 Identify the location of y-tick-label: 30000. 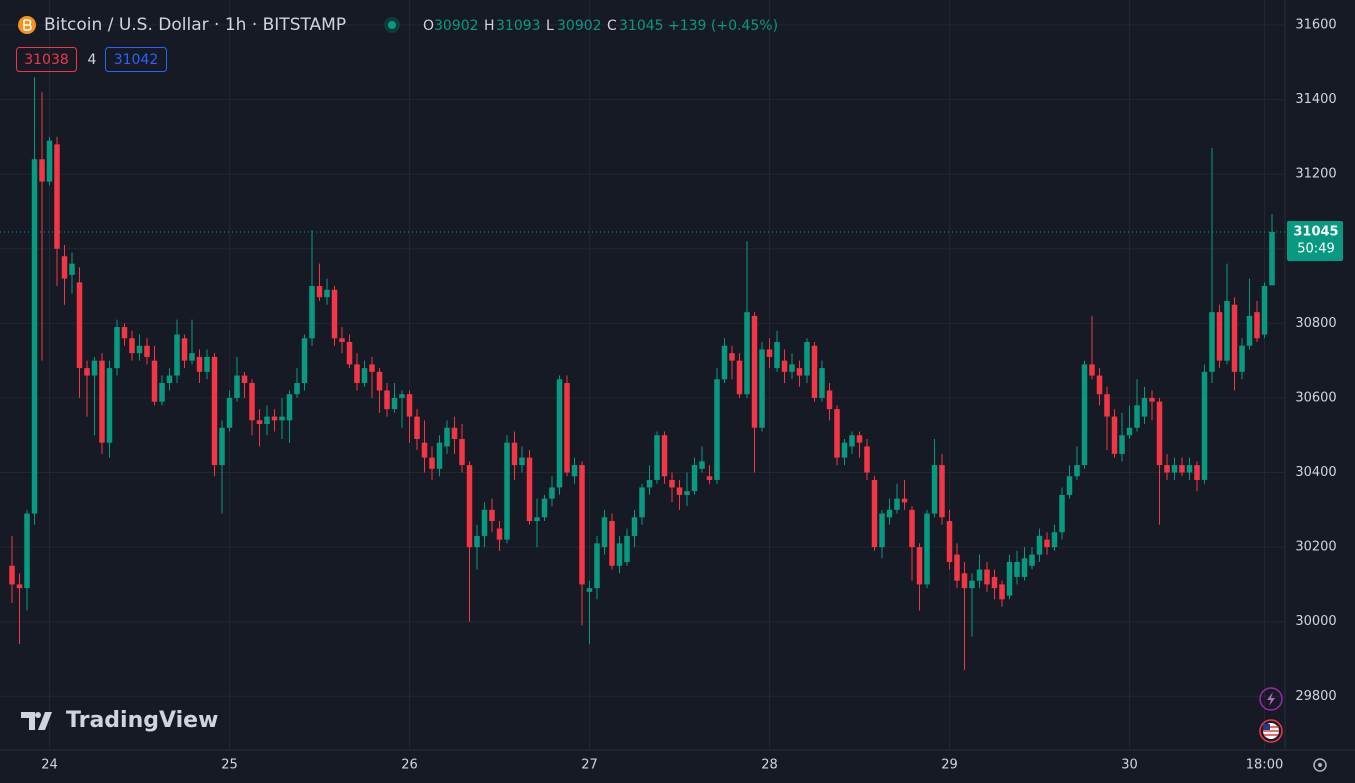
(1315, 621).